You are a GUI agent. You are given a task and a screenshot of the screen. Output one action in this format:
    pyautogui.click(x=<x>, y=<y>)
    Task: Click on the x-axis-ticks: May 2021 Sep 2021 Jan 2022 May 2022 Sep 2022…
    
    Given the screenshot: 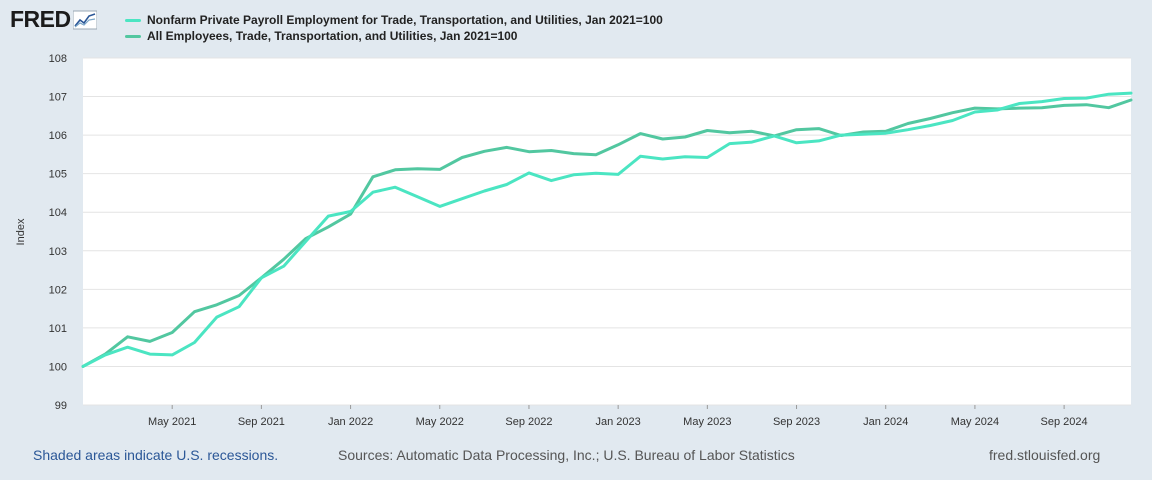 What is the action you would take?
    pyautogui.click(x=618, y=416)
    